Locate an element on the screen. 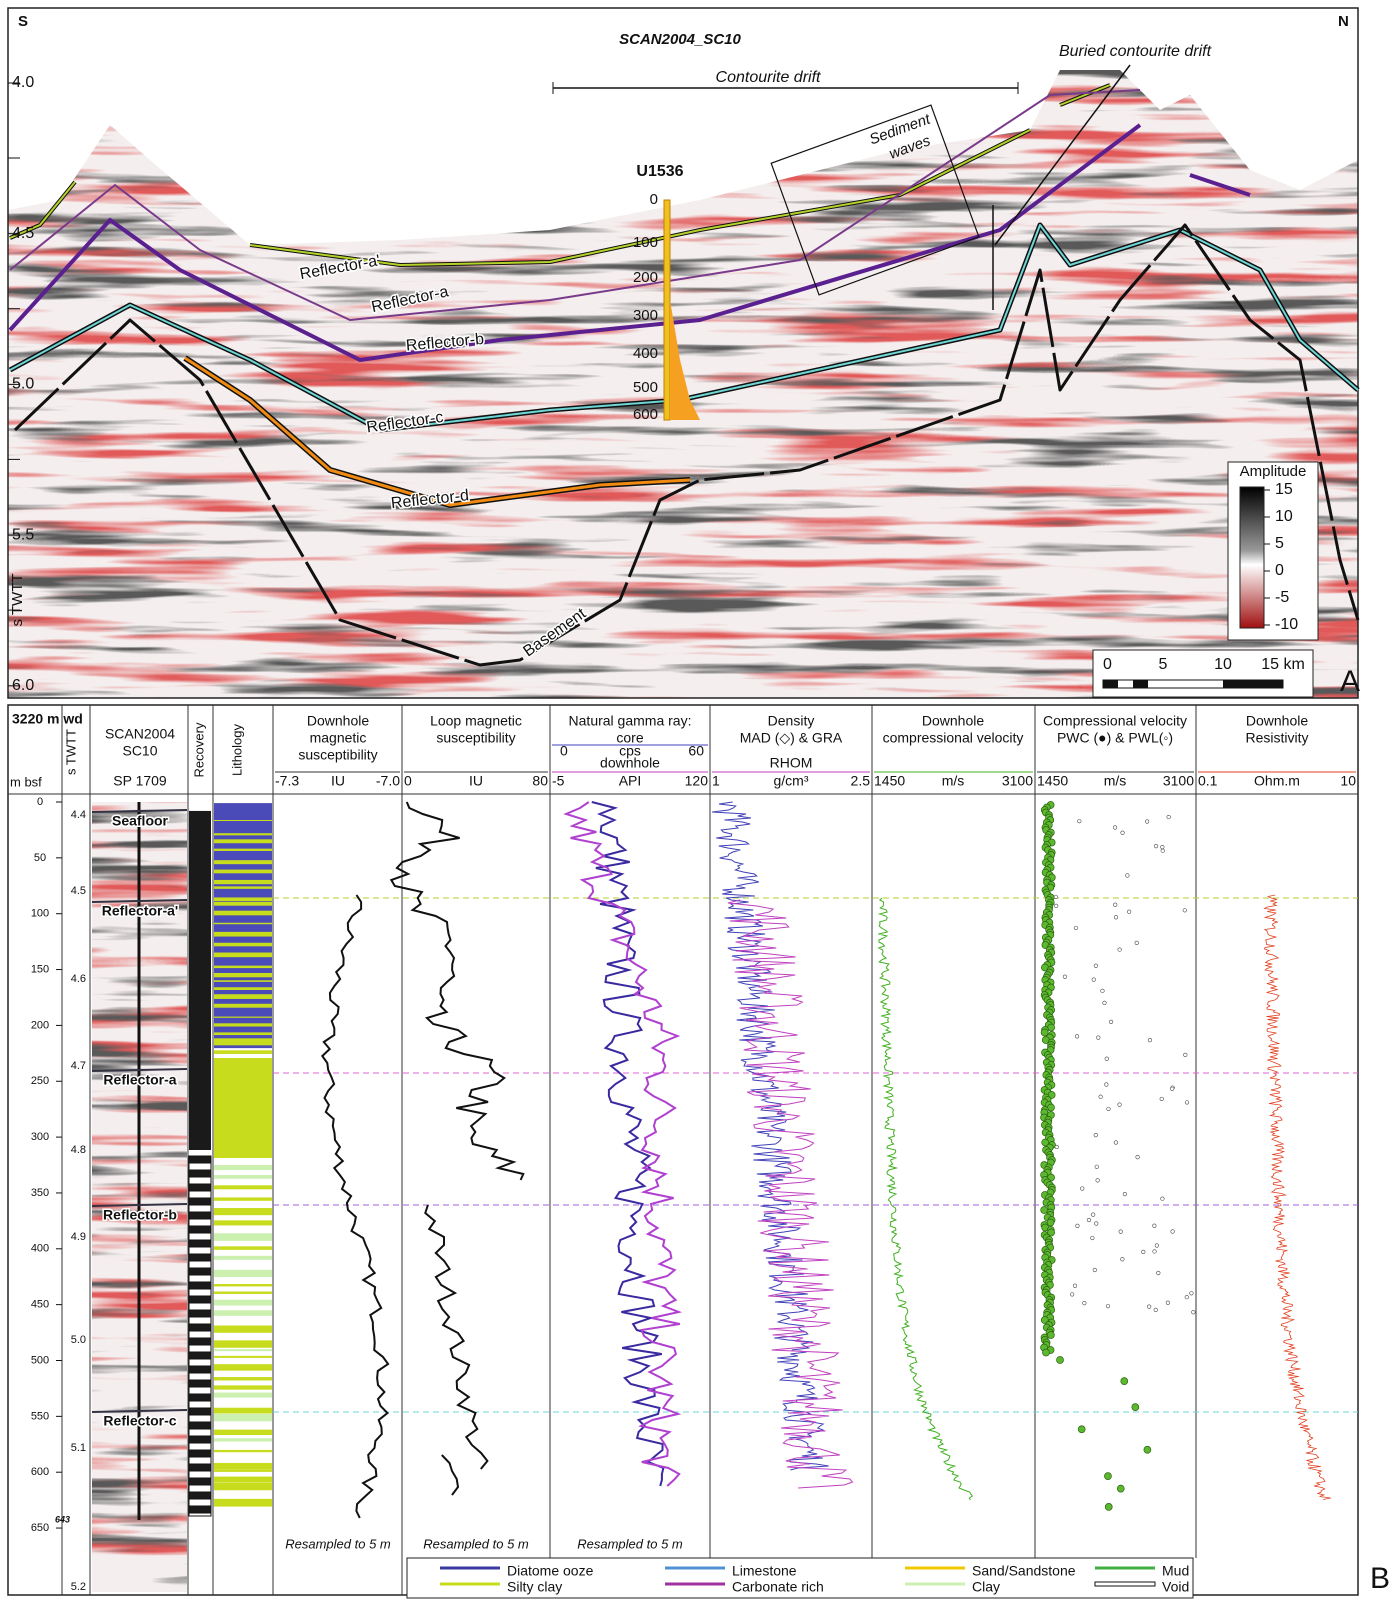 This screenshot has height=1599, width=1393. track-title: PWC (●) & PWL(◦) is located at coordinates (1115, 738).